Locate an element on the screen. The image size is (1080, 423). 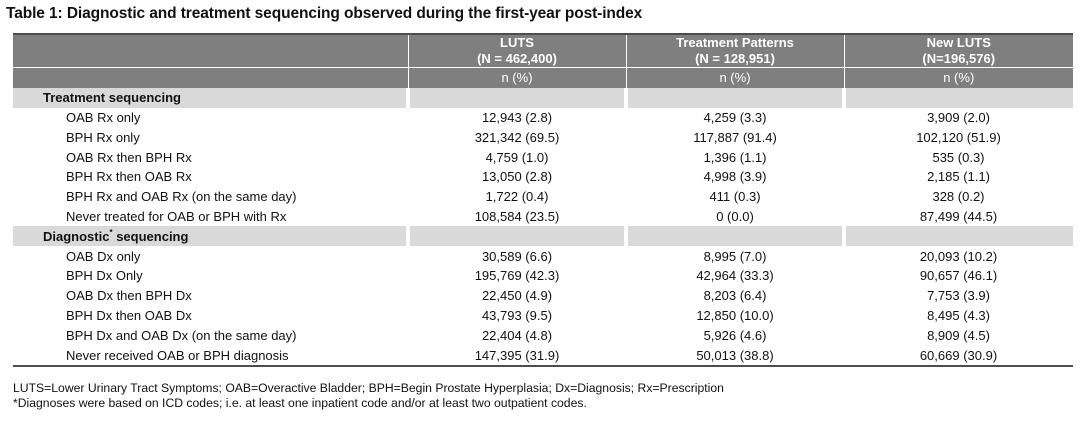
cell-value: 22,404 (4.8) is located at coordinates (517, 335).